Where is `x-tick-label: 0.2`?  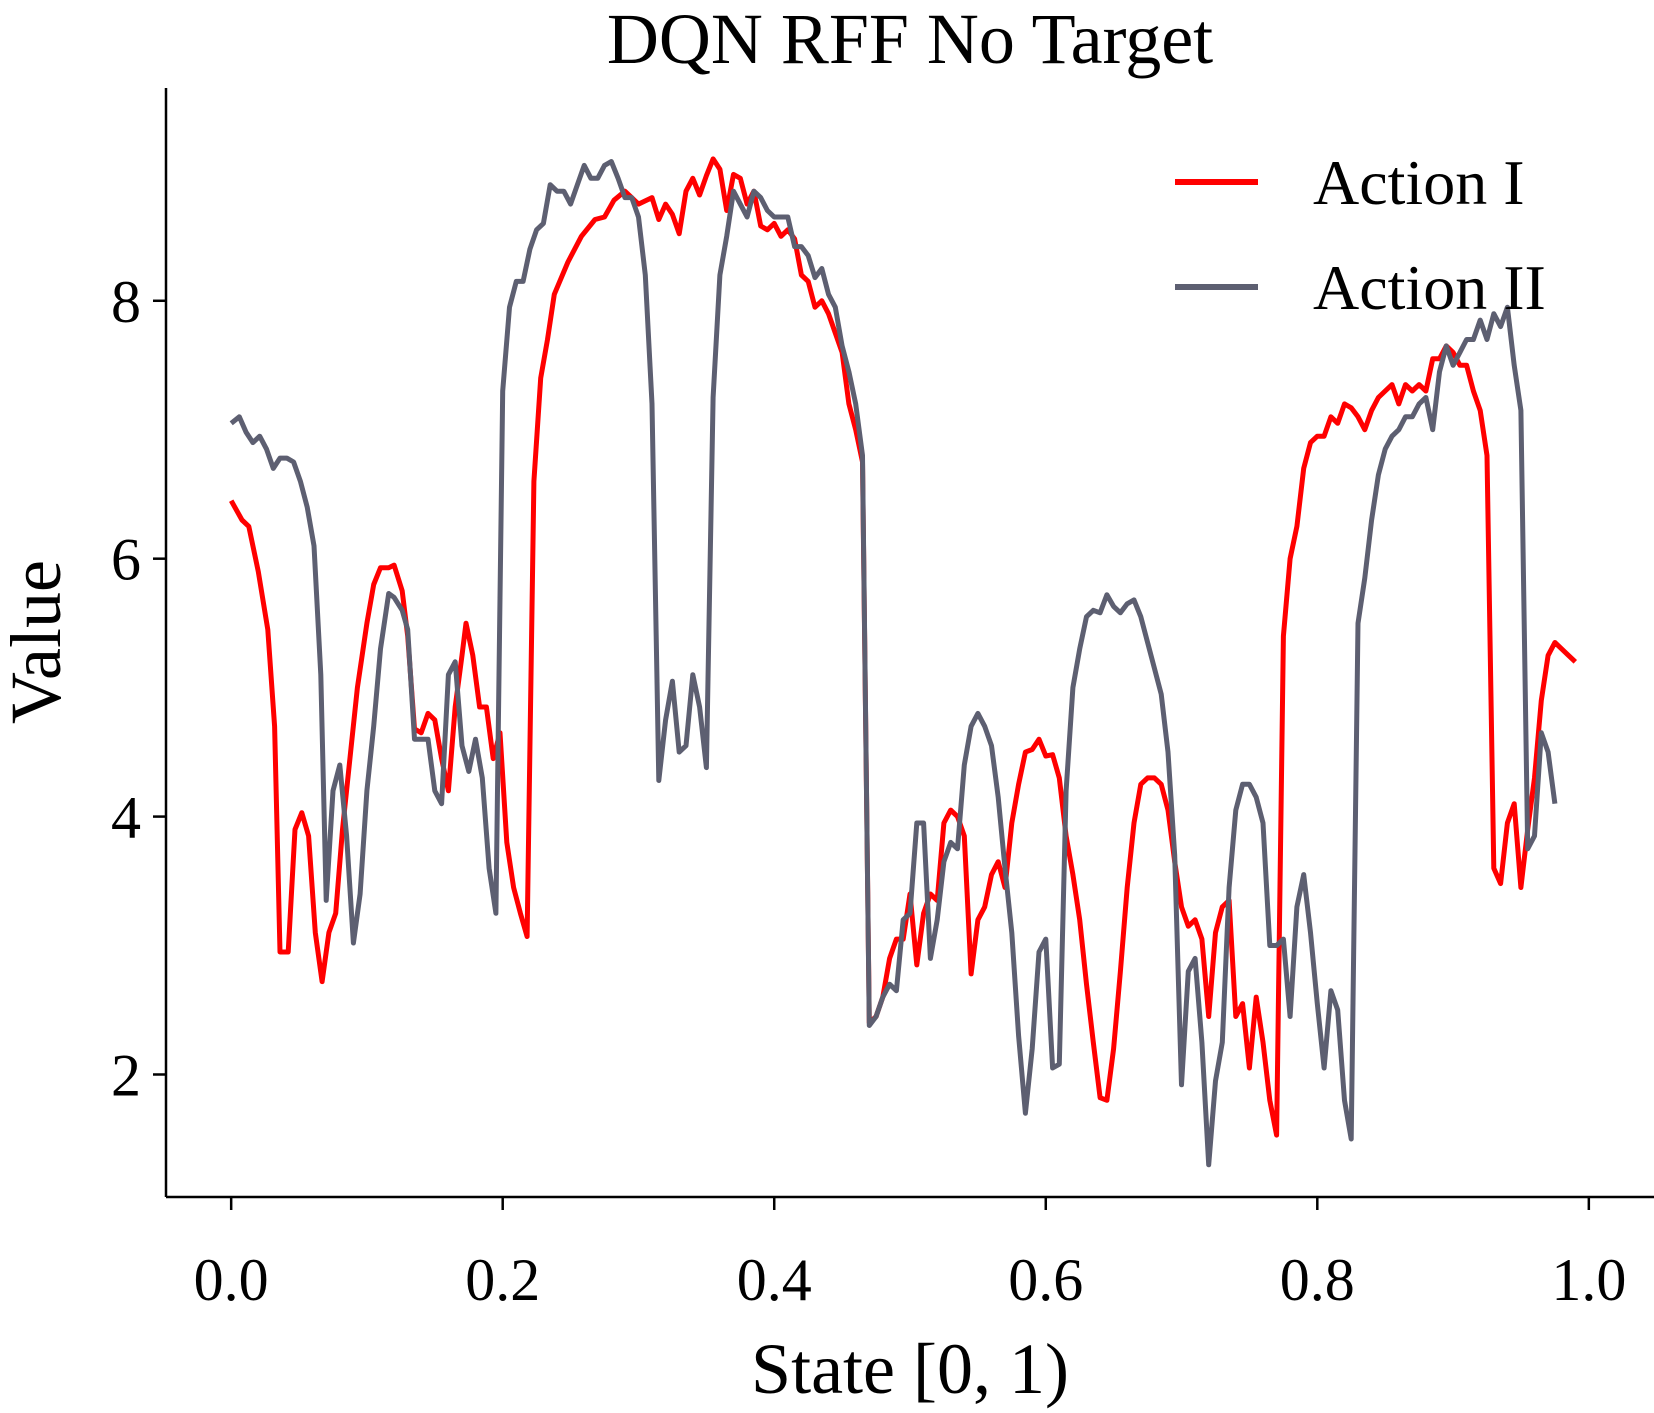 x-tick-label: 0.2 is located at coordinates (502, 1280).